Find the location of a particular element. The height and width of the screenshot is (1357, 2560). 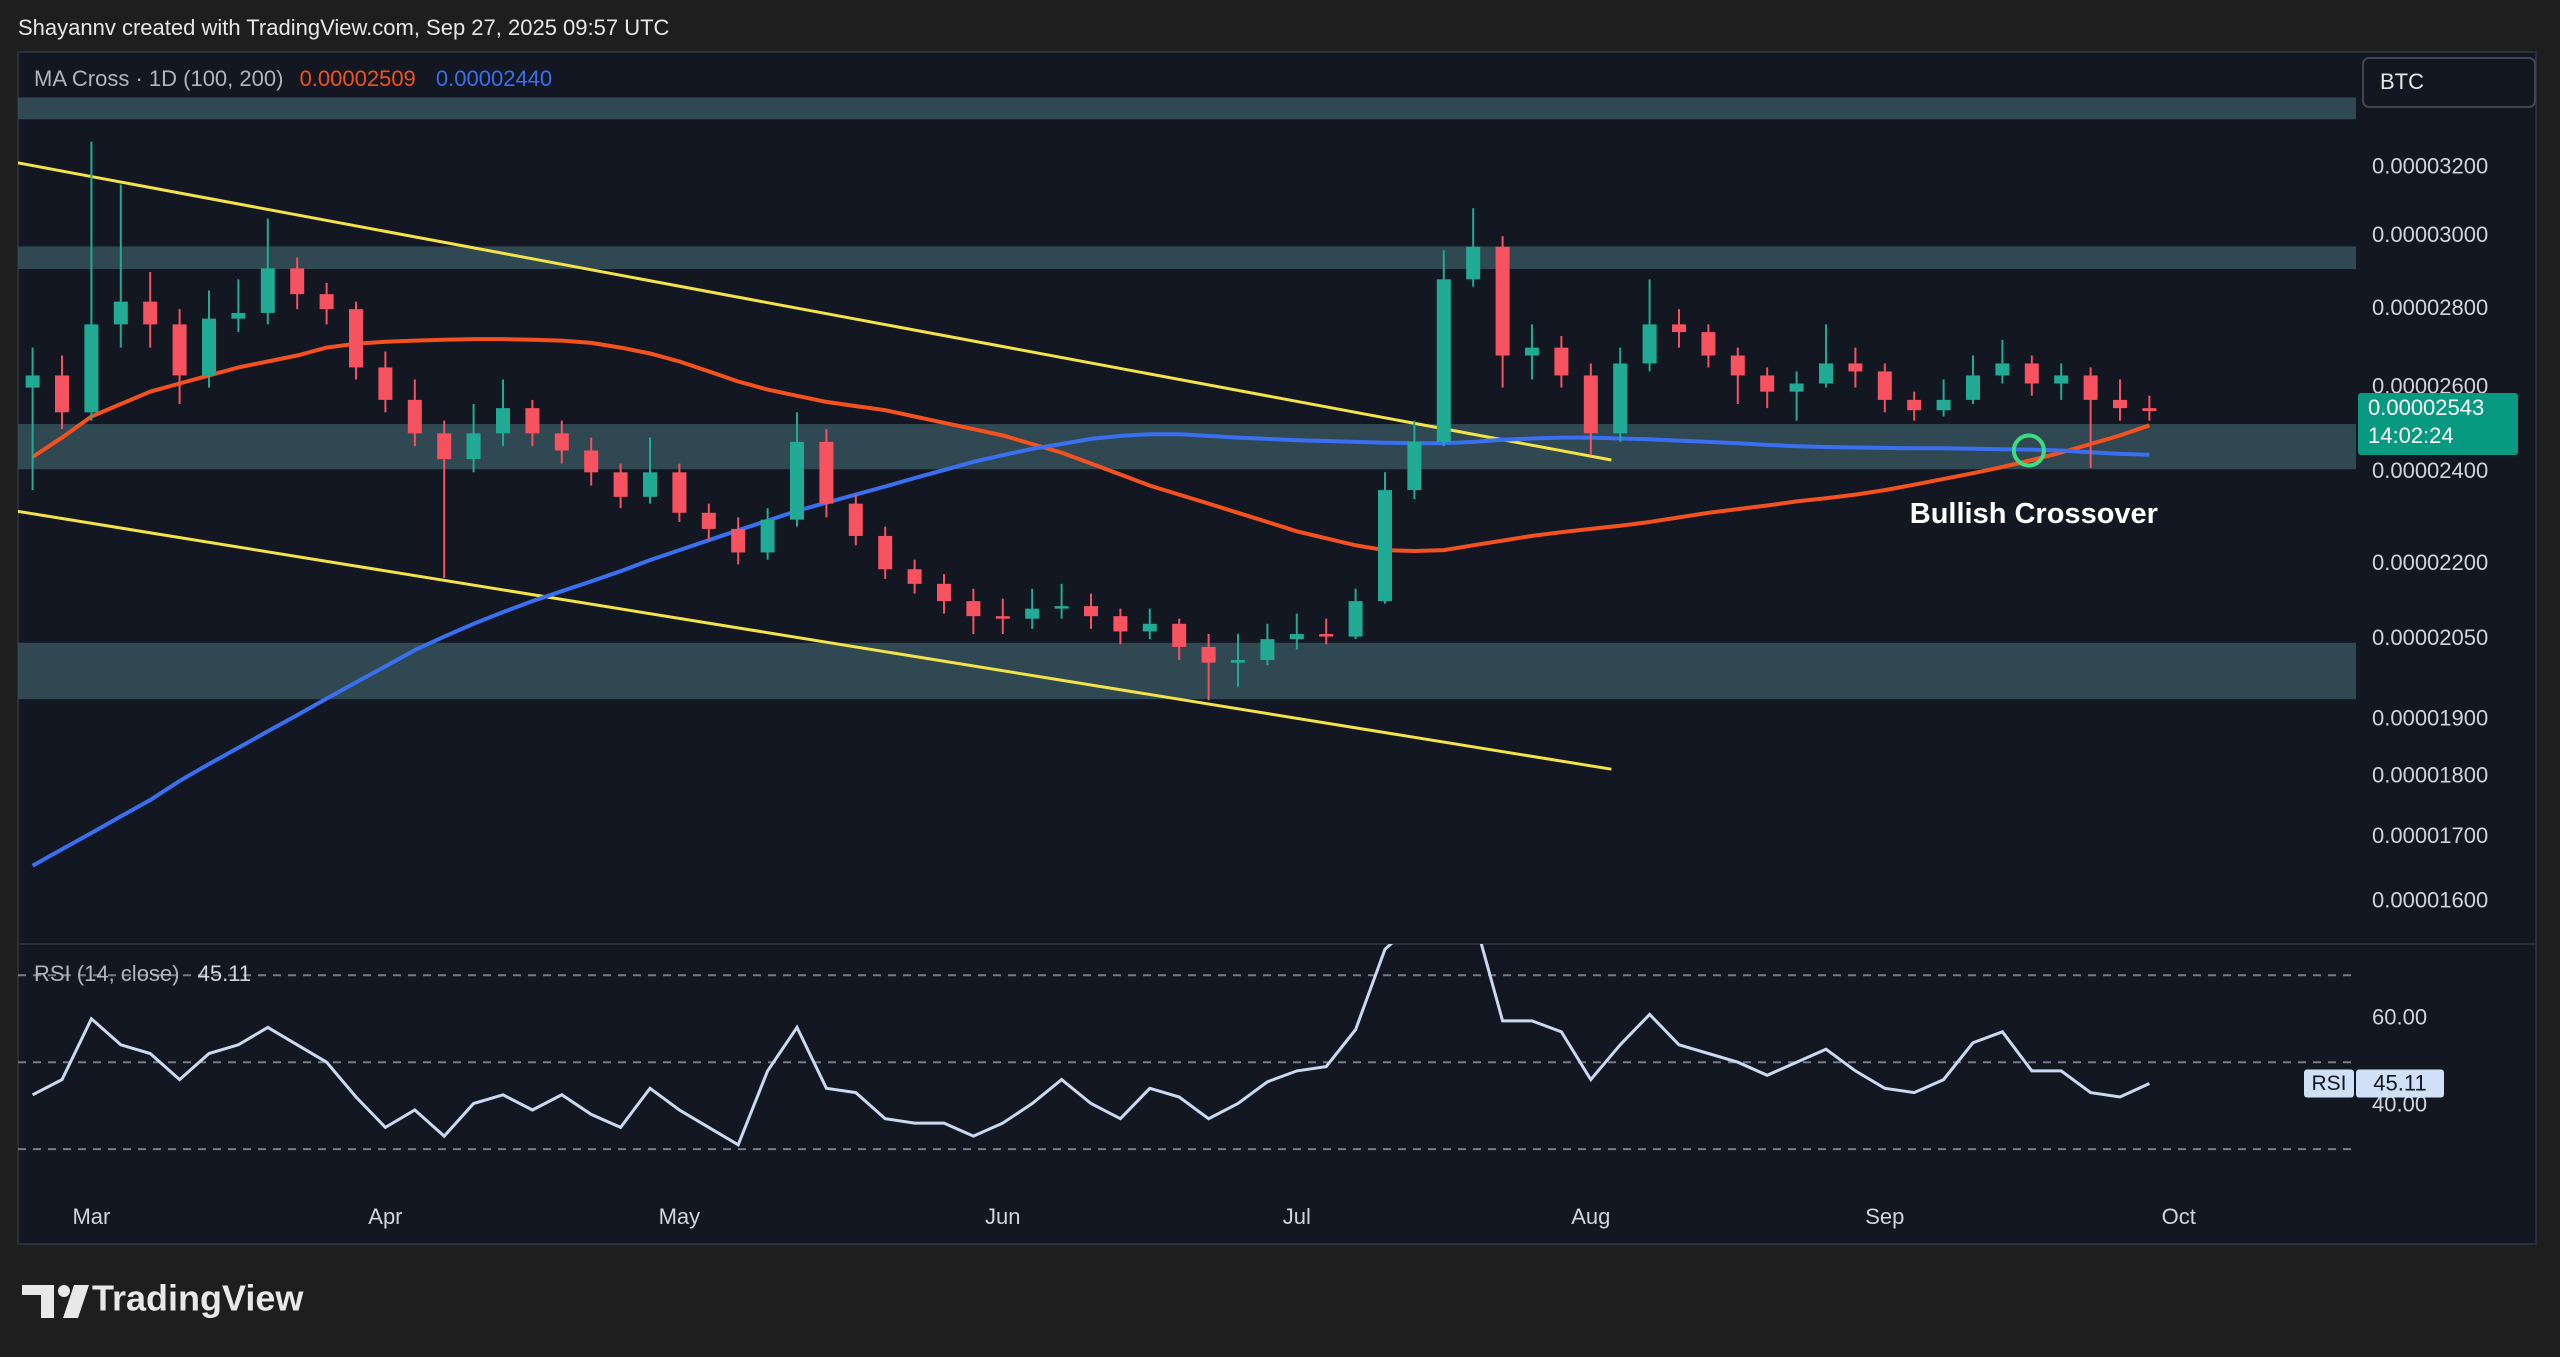

legend-value: 0.00002509 is located at coordinates (358, 78).